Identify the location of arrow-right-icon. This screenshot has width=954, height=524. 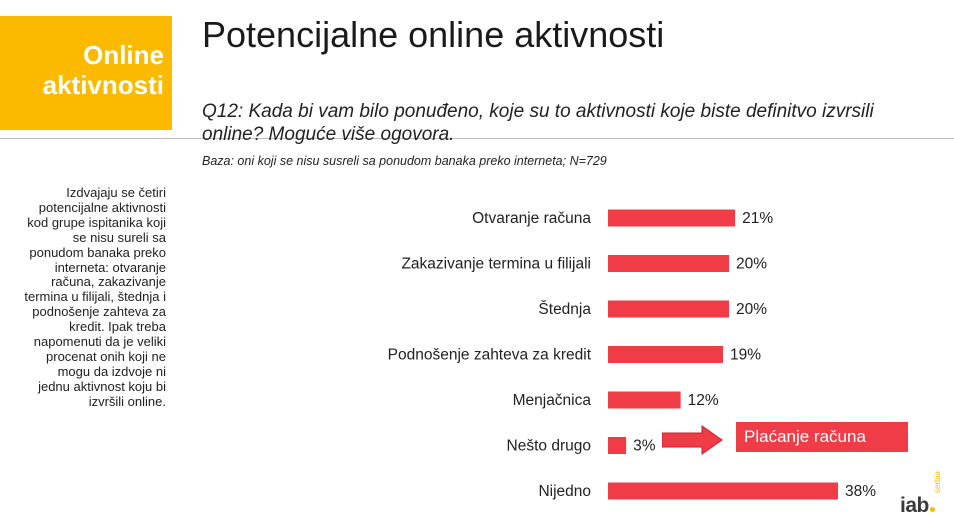
(692, 440).